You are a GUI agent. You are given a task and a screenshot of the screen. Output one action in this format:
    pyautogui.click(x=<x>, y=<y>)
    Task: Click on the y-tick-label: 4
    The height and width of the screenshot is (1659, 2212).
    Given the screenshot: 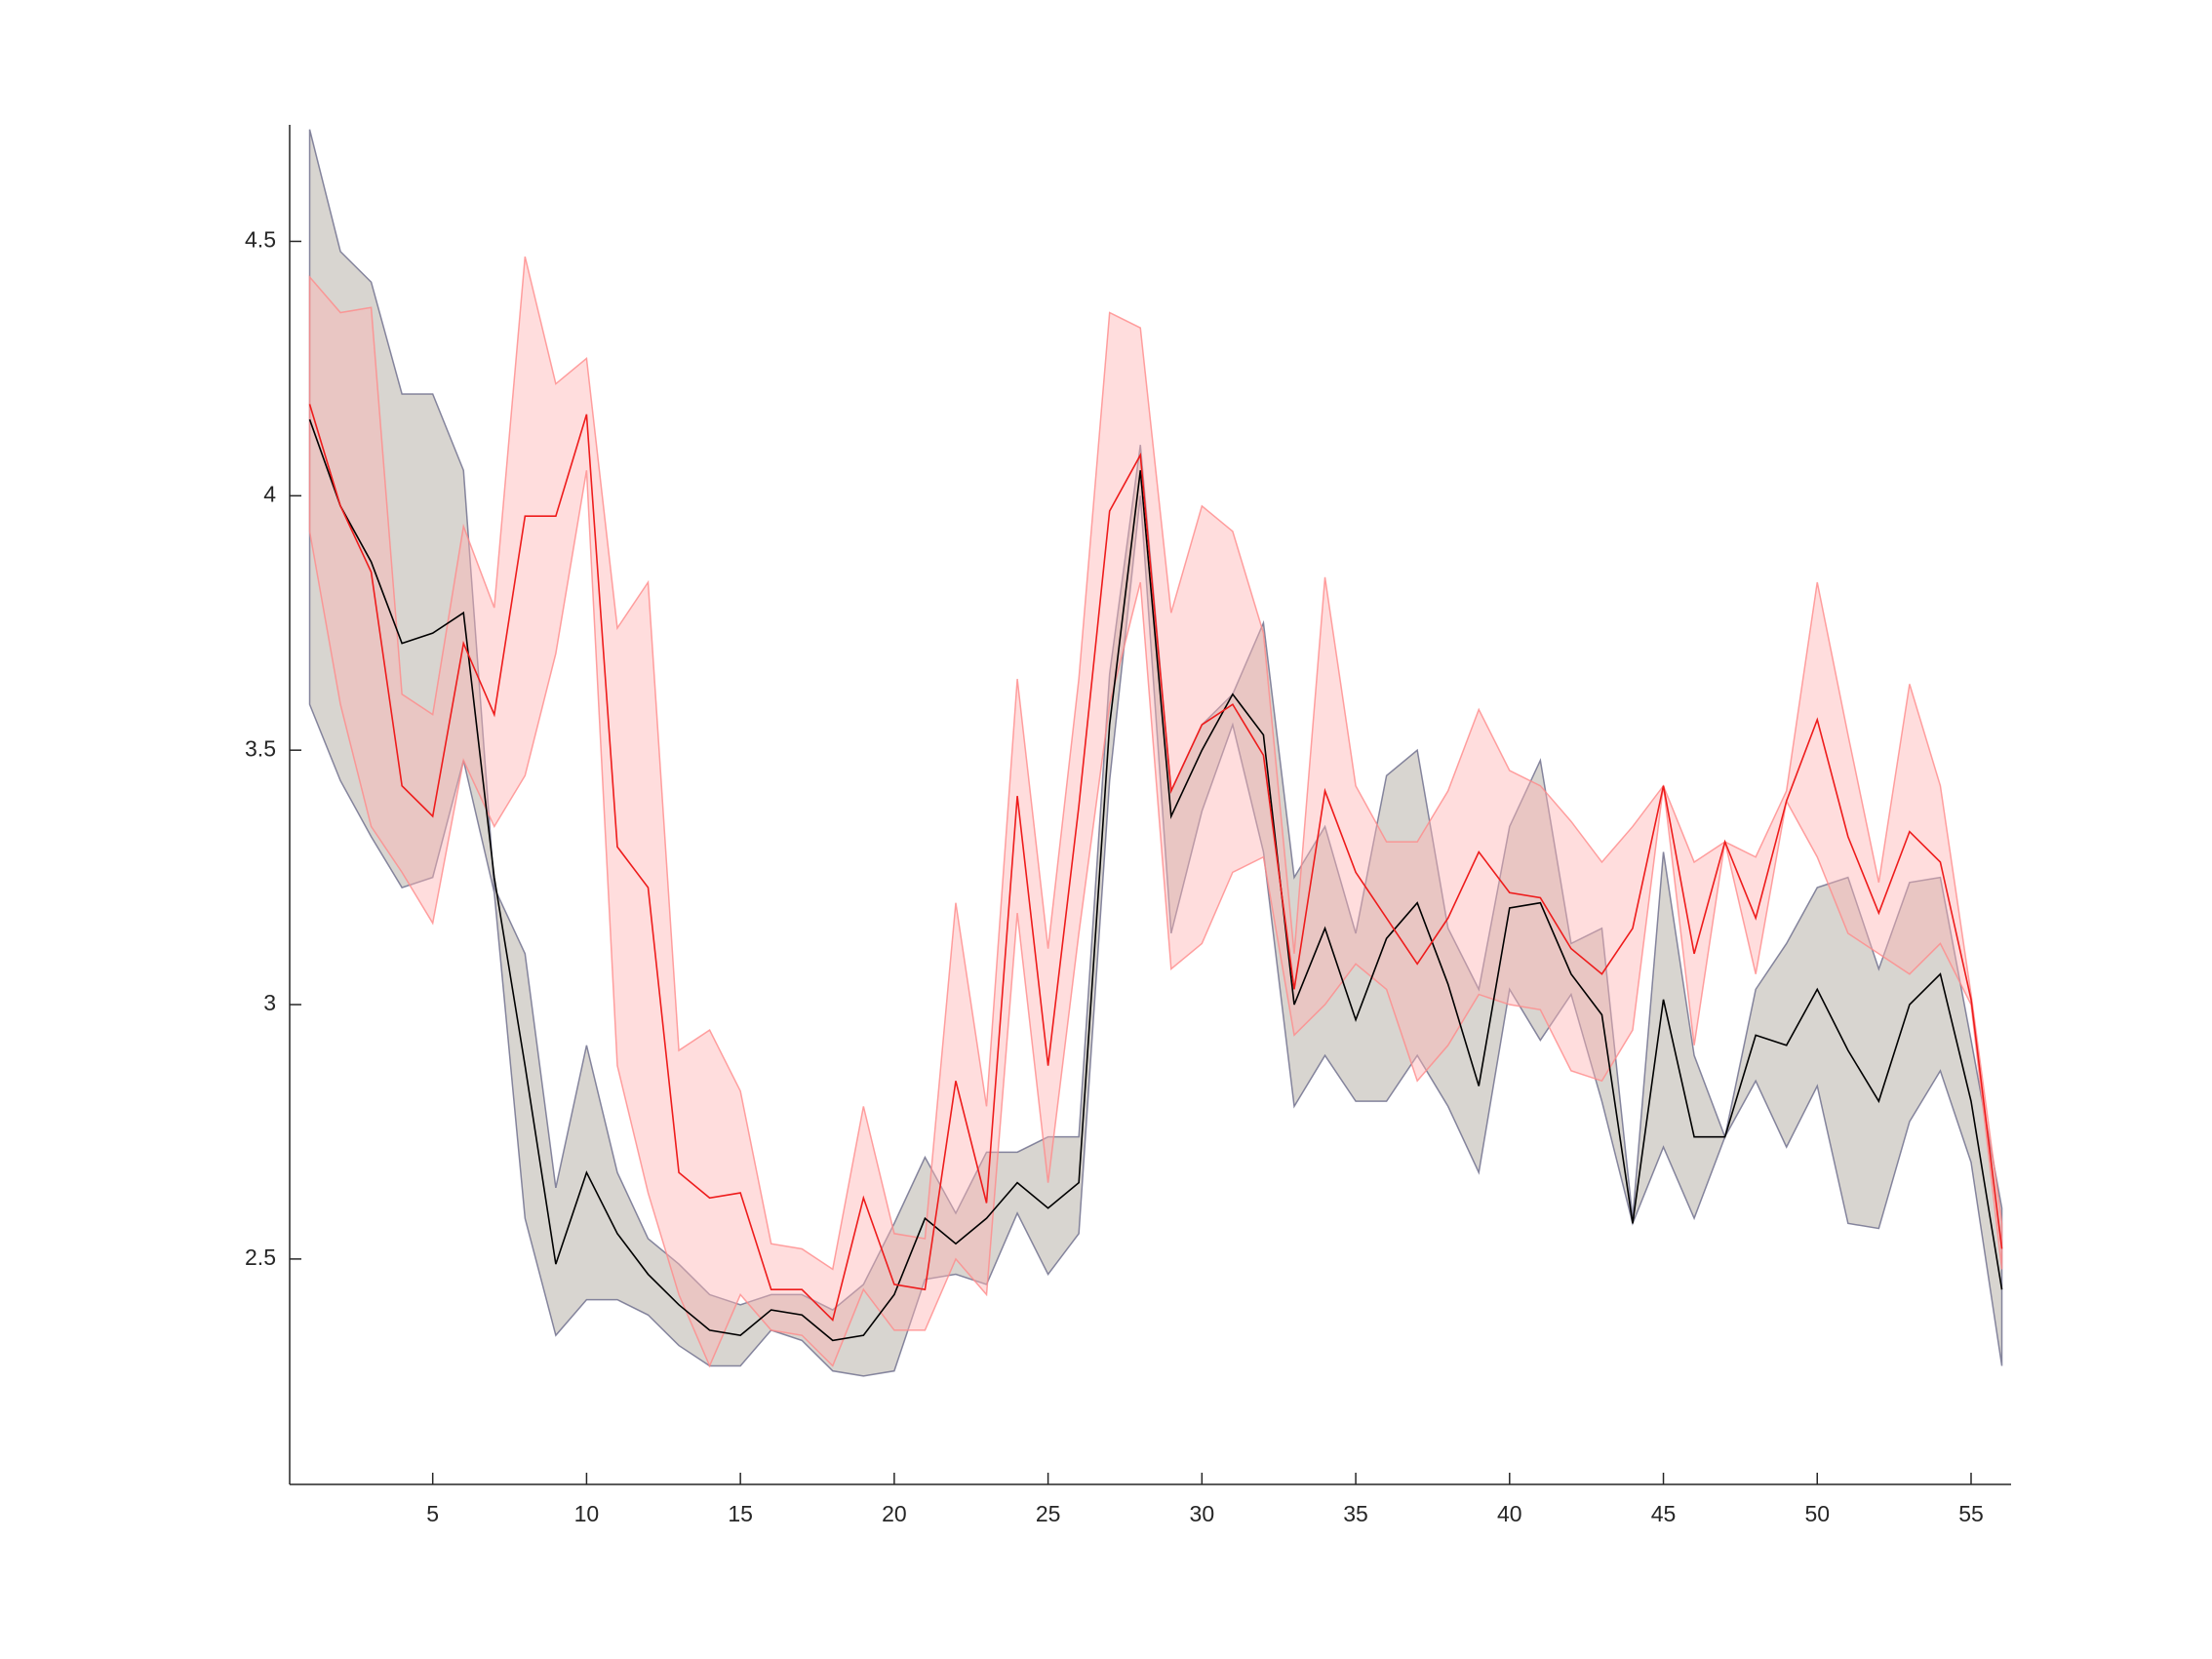 What is the action you would take?
    pyautogui.click(x=269, y=493)
    